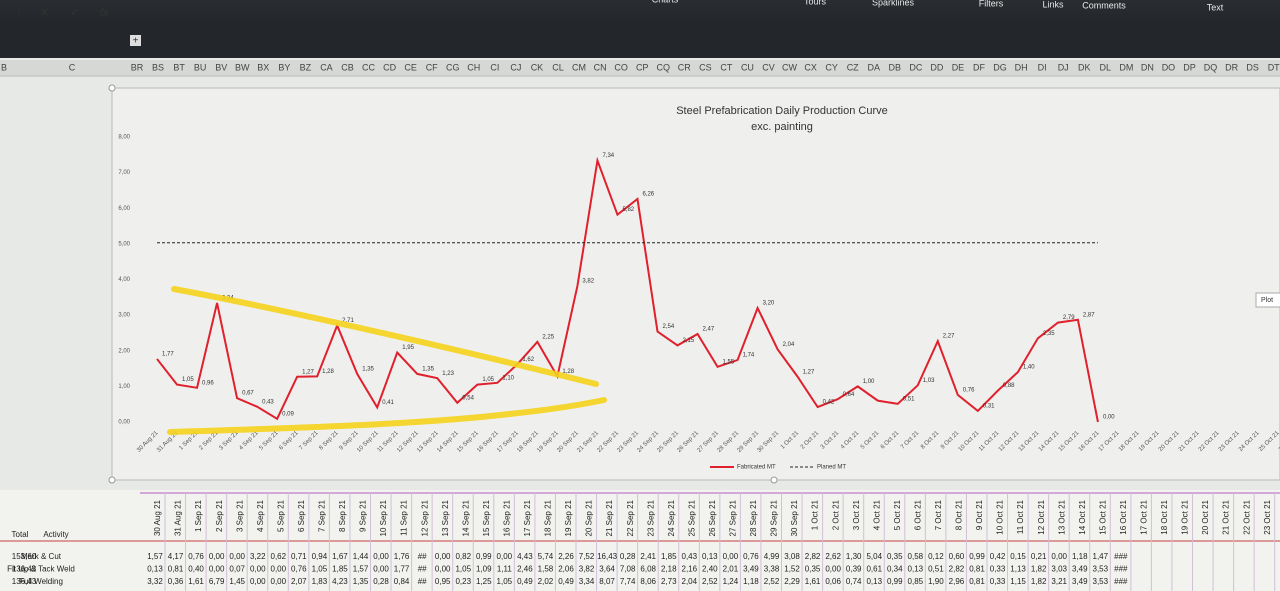  Describe the element at coordinates (221, 67) in the screenshot. I see `column-header: BV` at that location.